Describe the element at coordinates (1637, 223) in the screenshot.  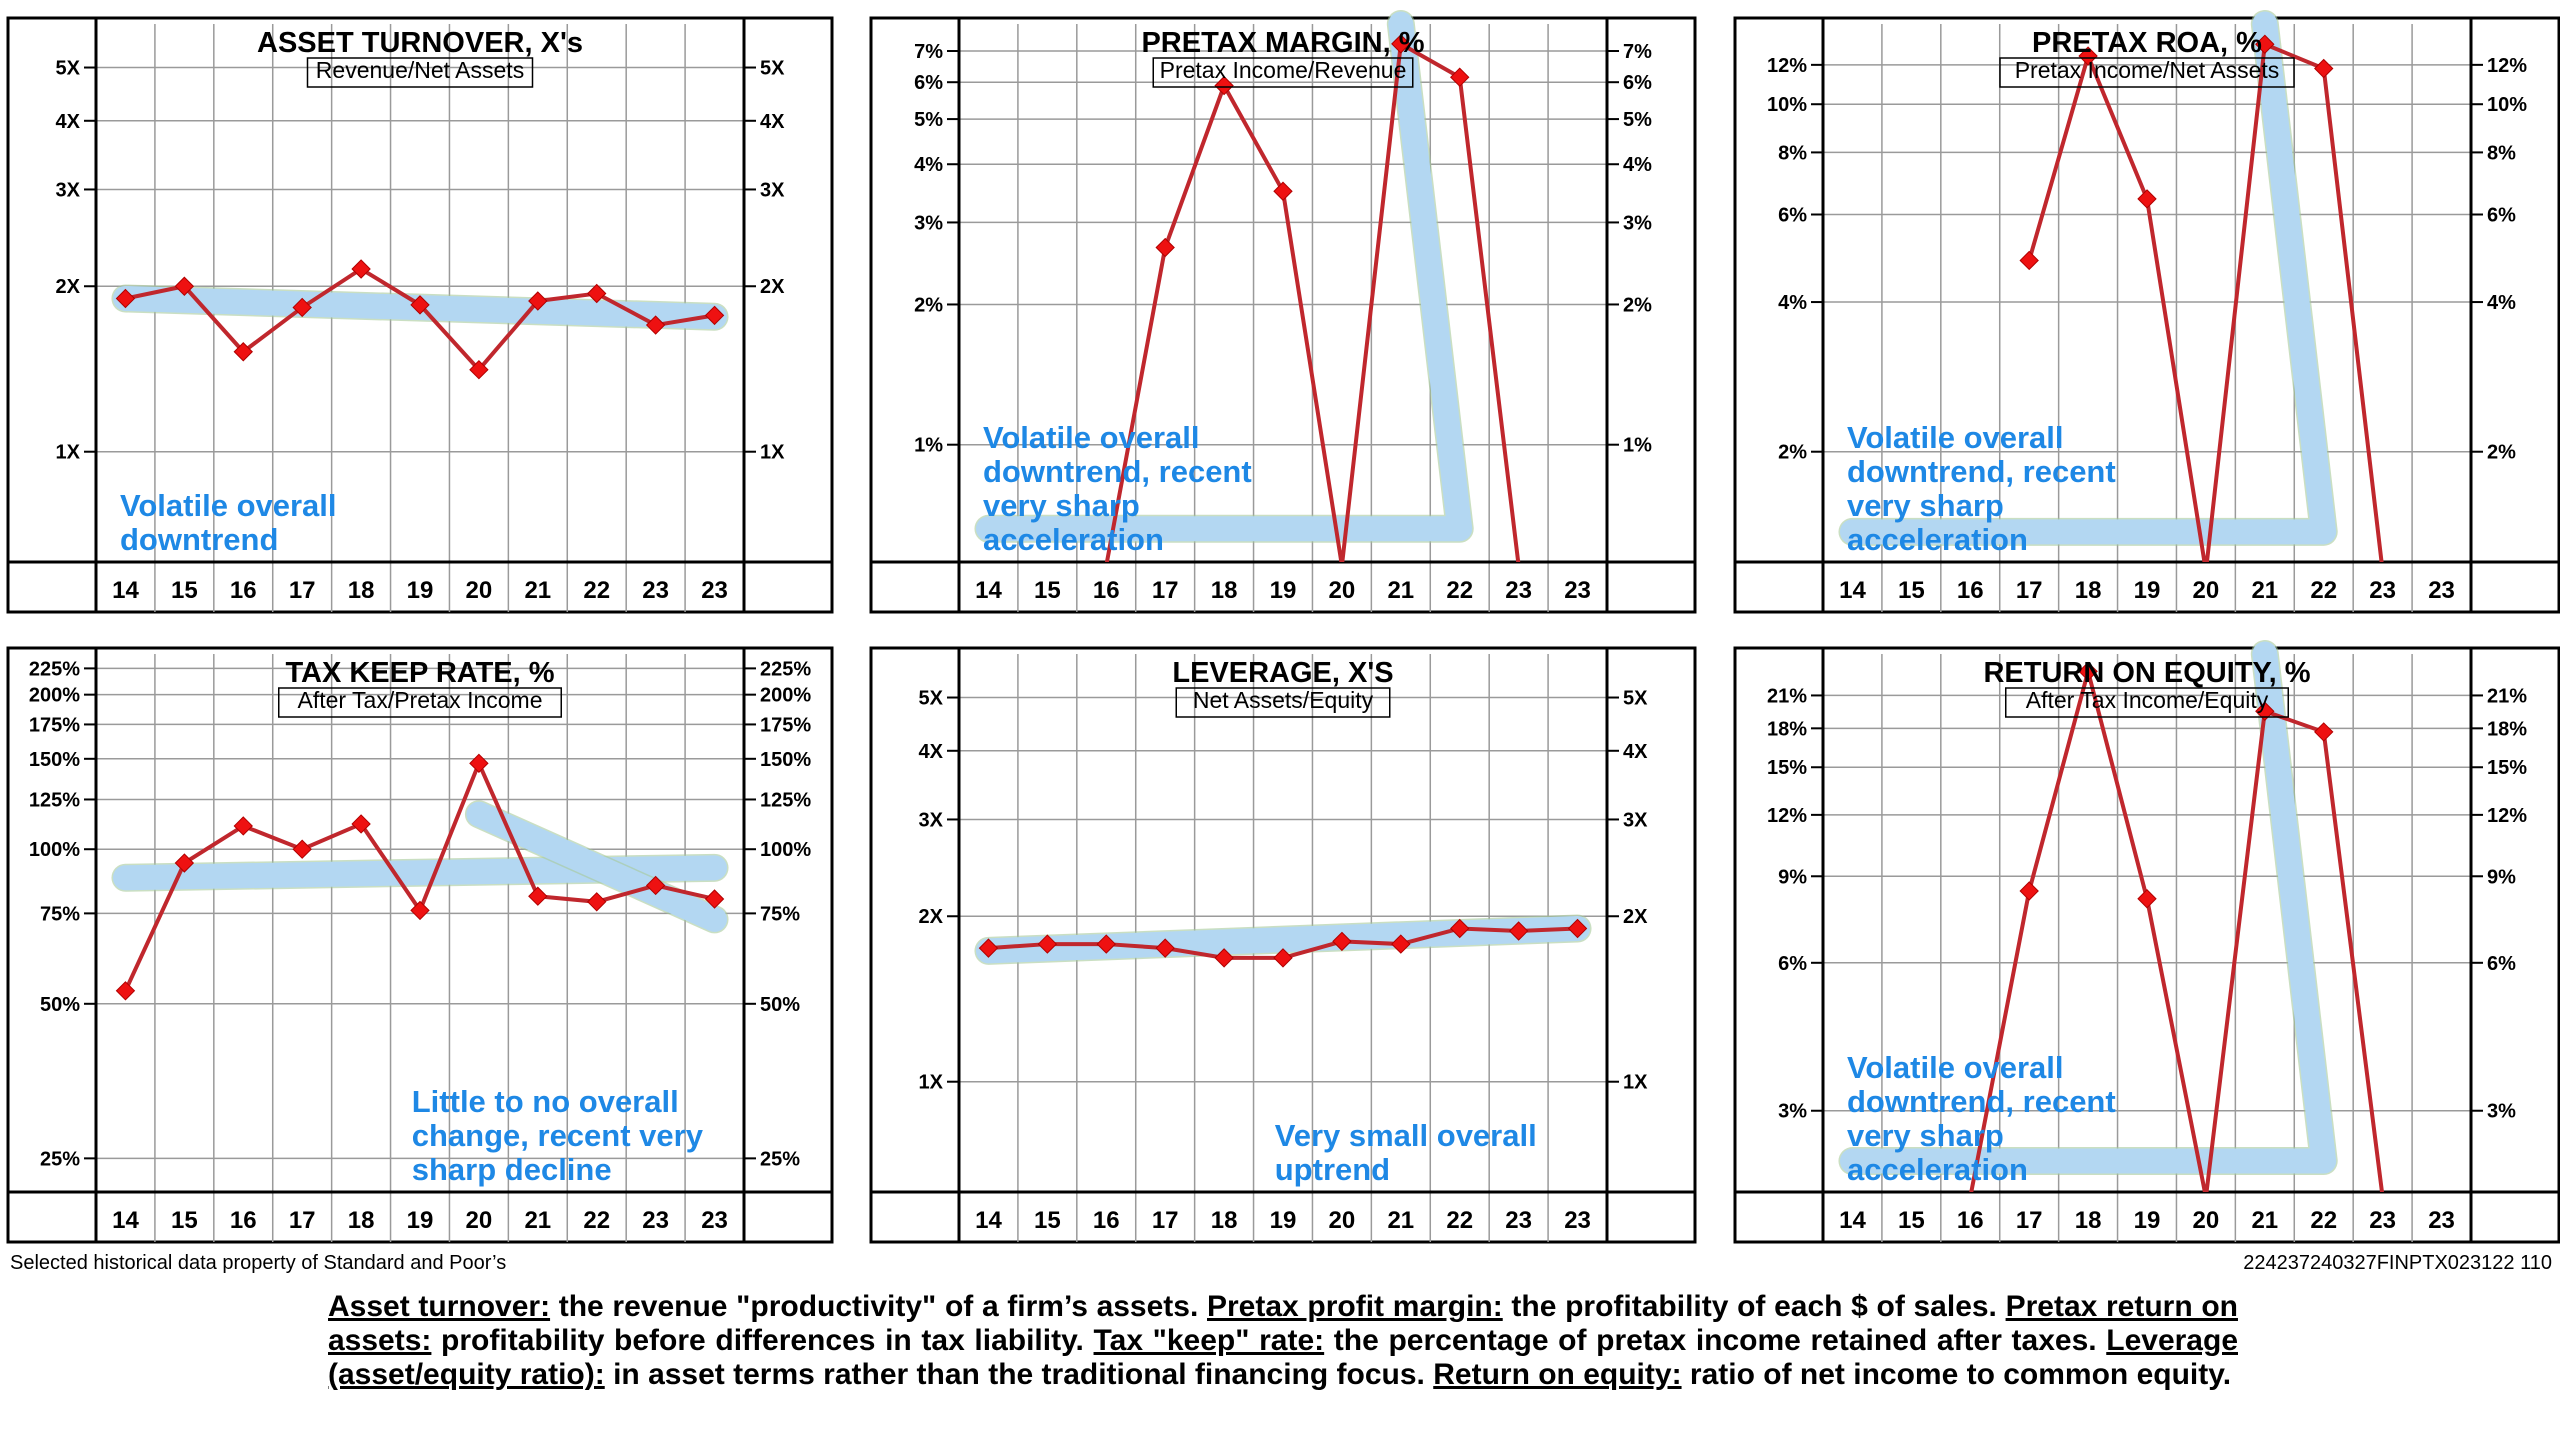
I see `y-tick-label-right: 3%` at that location.